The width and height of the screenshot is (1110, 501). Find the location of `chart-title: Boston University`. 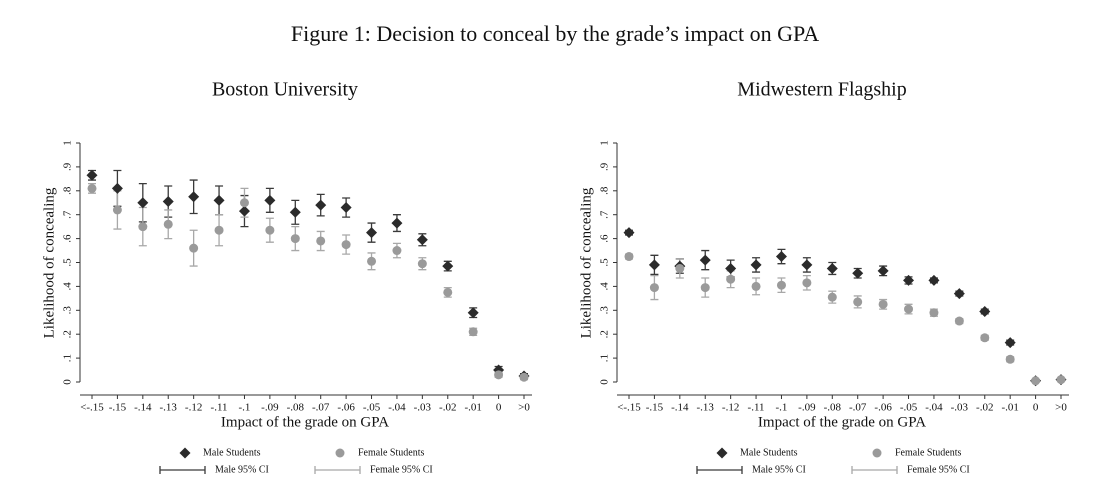

chart-title: Boston University is located at coordinates (285, 90).